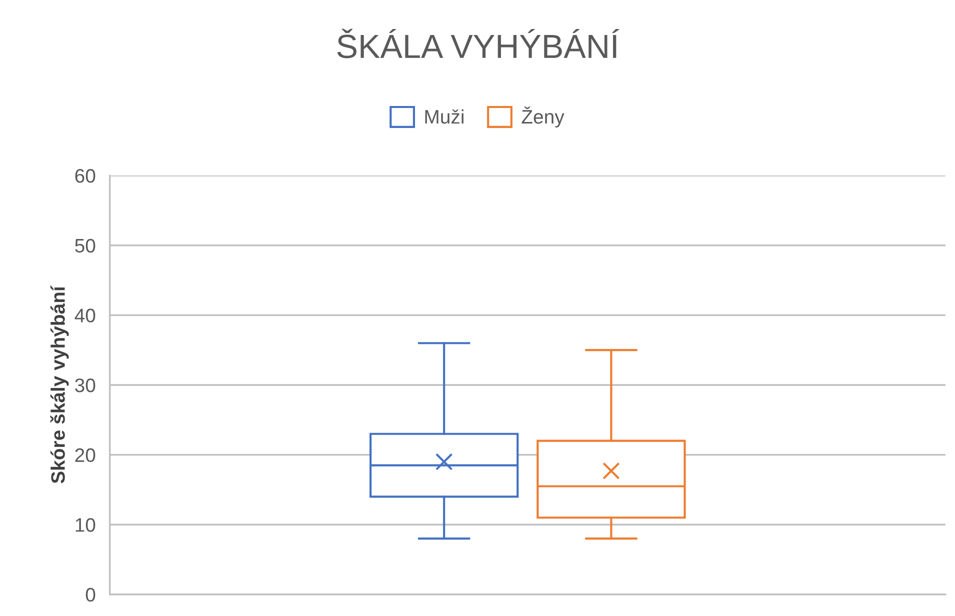 The image size is (955, 616). I want to click on y-axis-title: Skóre škály vyhýbání, so click(59, 385).